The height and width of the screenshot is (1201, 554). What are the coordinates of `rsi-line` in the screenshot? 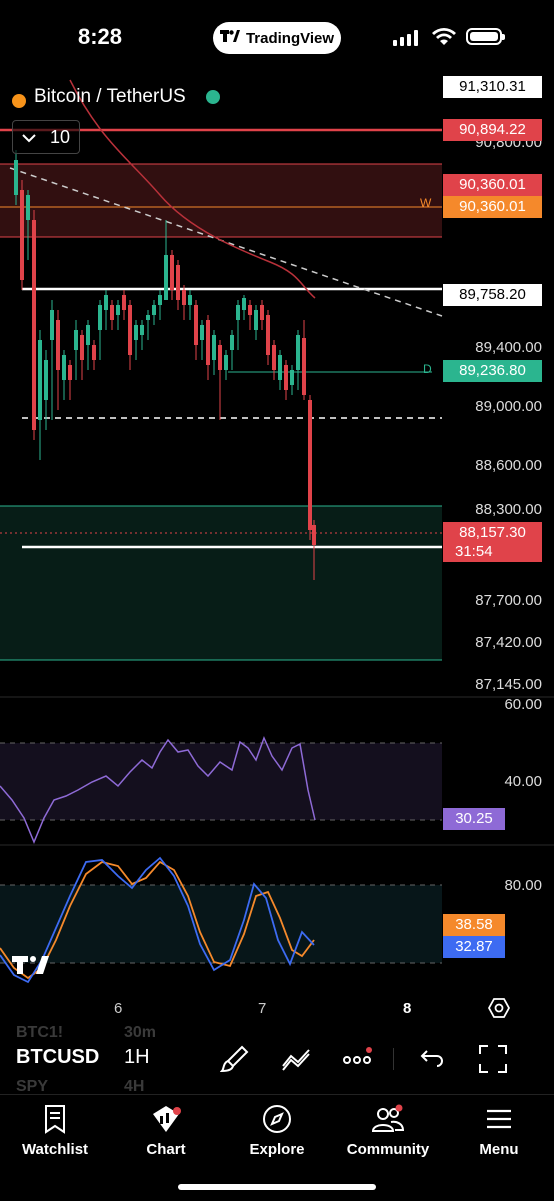 It's located at (158, 789).